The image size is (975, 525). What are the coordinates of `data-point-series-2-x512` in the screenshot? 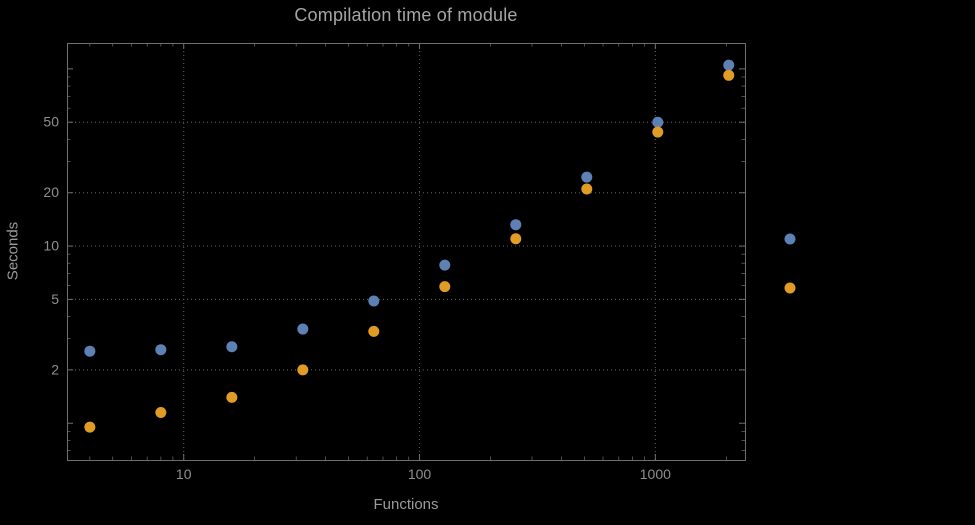 It's located at (587, 189).